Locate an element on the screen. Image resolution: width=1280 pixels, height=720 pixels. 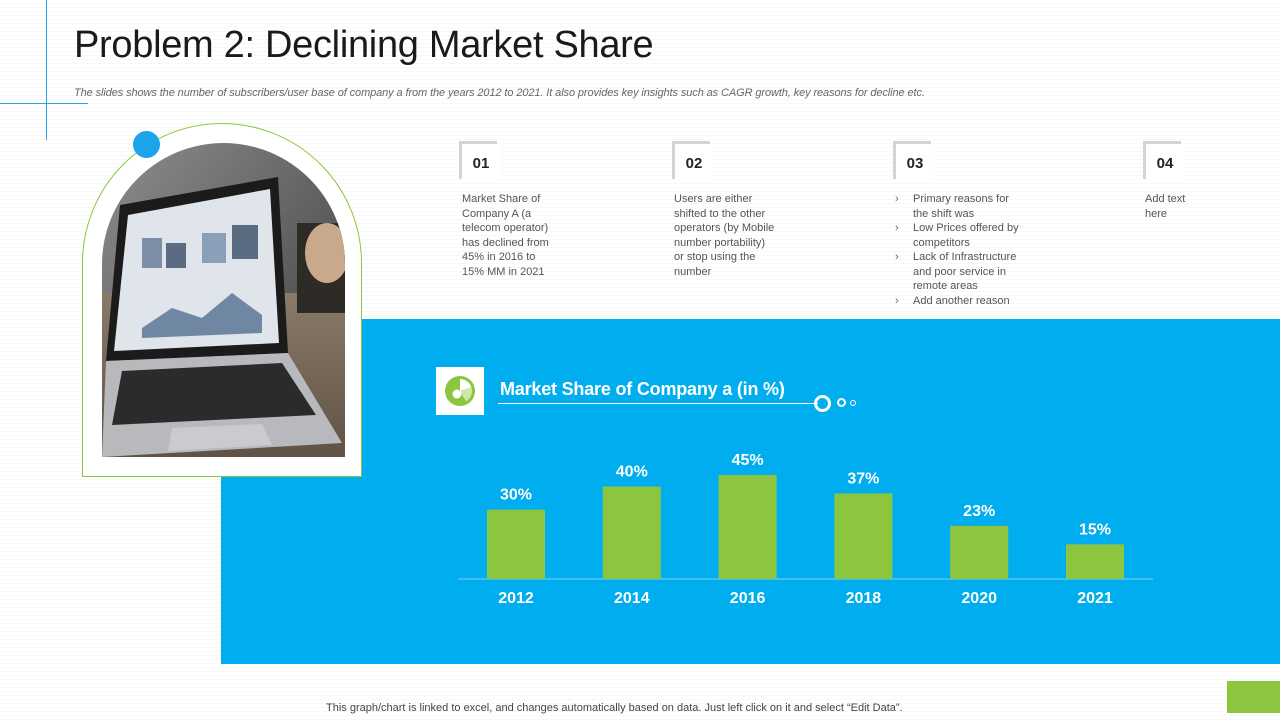
x-tick-label: 2014 is located at coordinates (632, 598).